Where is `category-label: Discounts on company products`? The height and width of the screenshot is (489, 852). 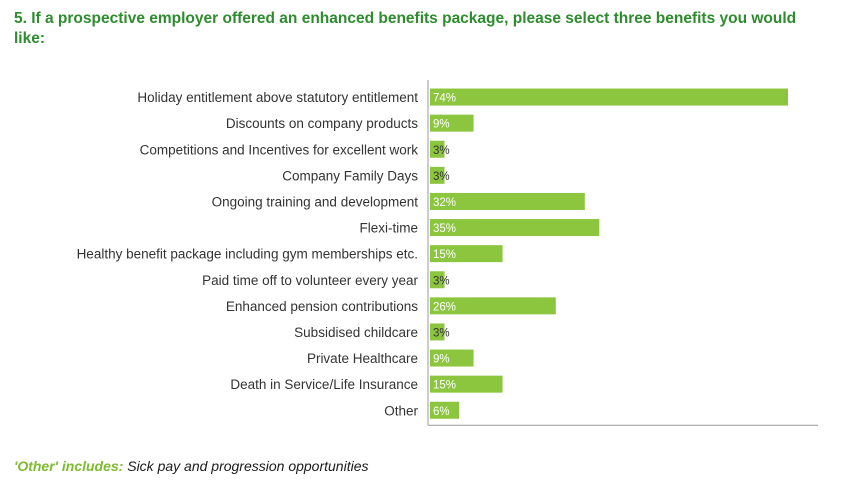
category-label: Discounts on company products is located at coordinates (322, 123).